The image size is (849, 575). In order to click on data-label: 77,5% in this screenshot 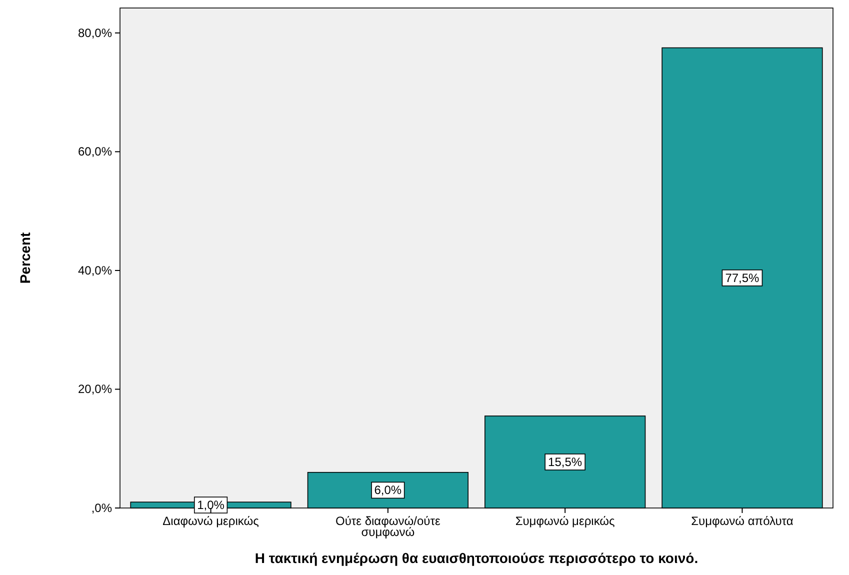, I will do `click(742, 277)`.